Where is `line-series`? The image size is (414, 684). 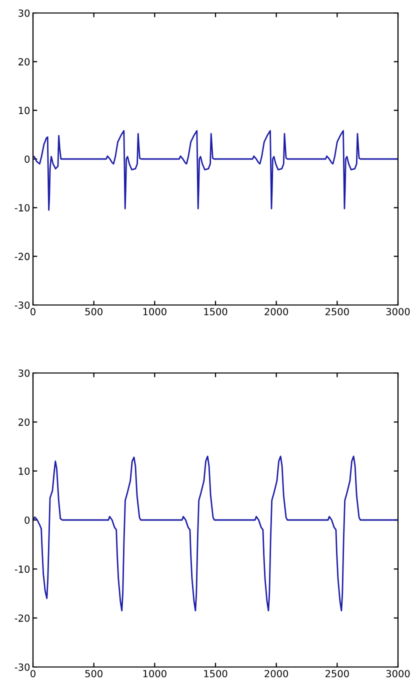
line-series is located at coordinates (215, 170).